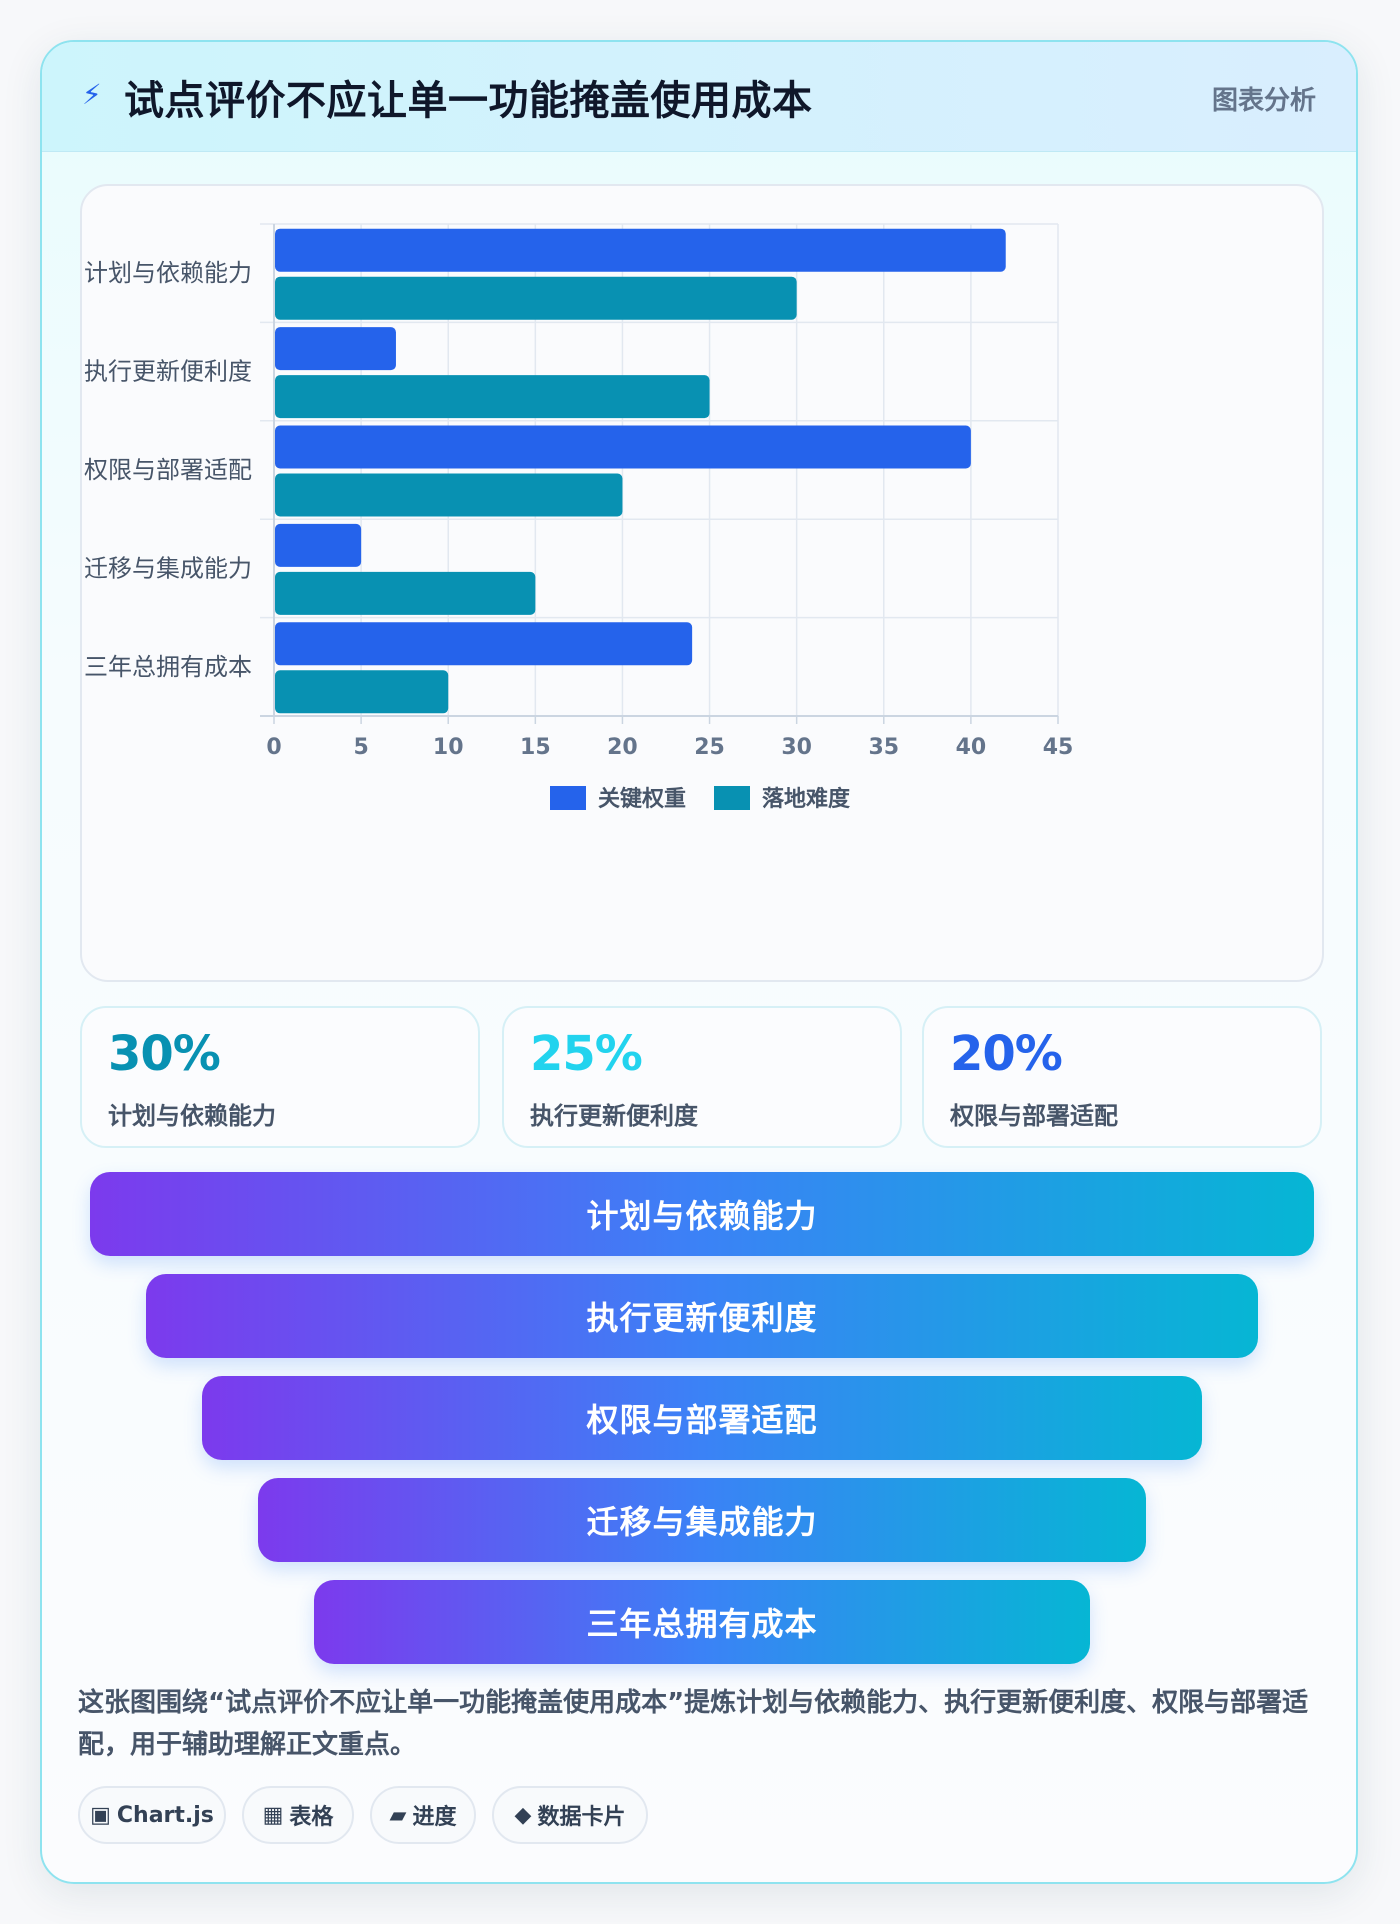 The height and width of the screenshot is (1924, 1400). What do you see at coordinates (168, 568) in the screenshot?
I see `y-category-label: 迁移与集成能力` at bounding box center [168, 568].